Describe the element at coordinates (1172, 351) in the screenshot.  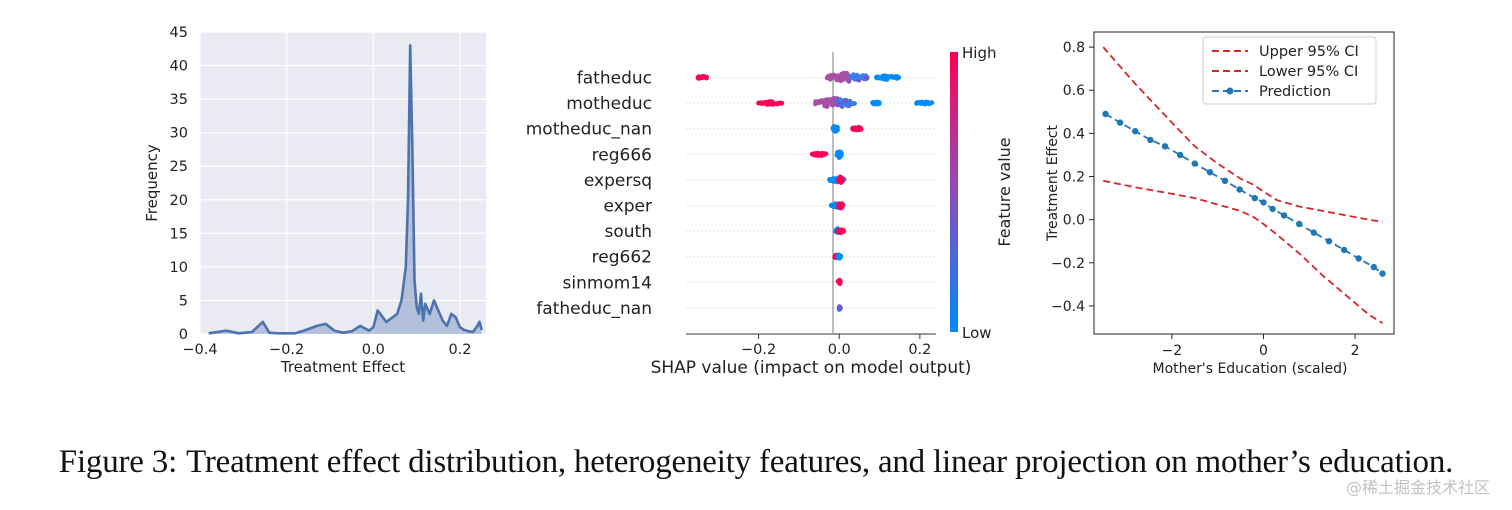
I see `projection-x-tick-label: −2` at that location.